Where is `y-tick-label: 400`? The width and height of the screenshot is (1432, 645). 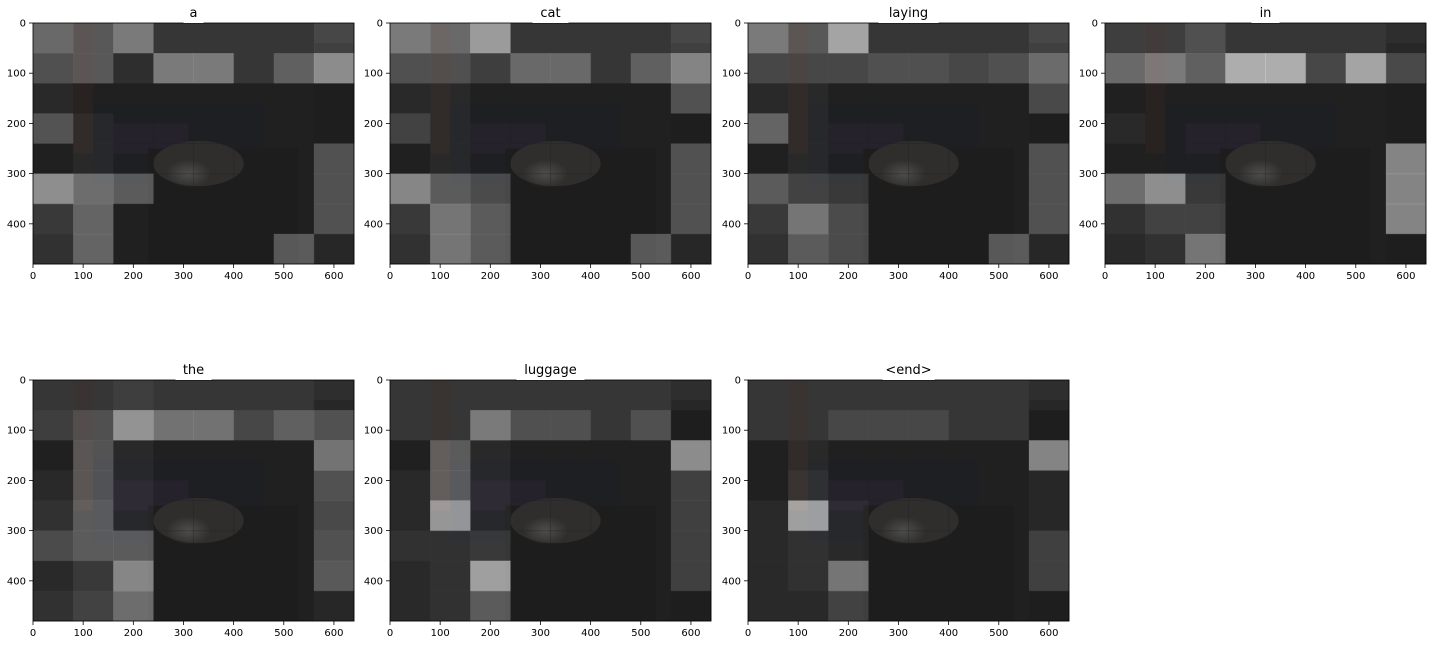 y-tick-label: 400 is located at coordinates (1088, 224).